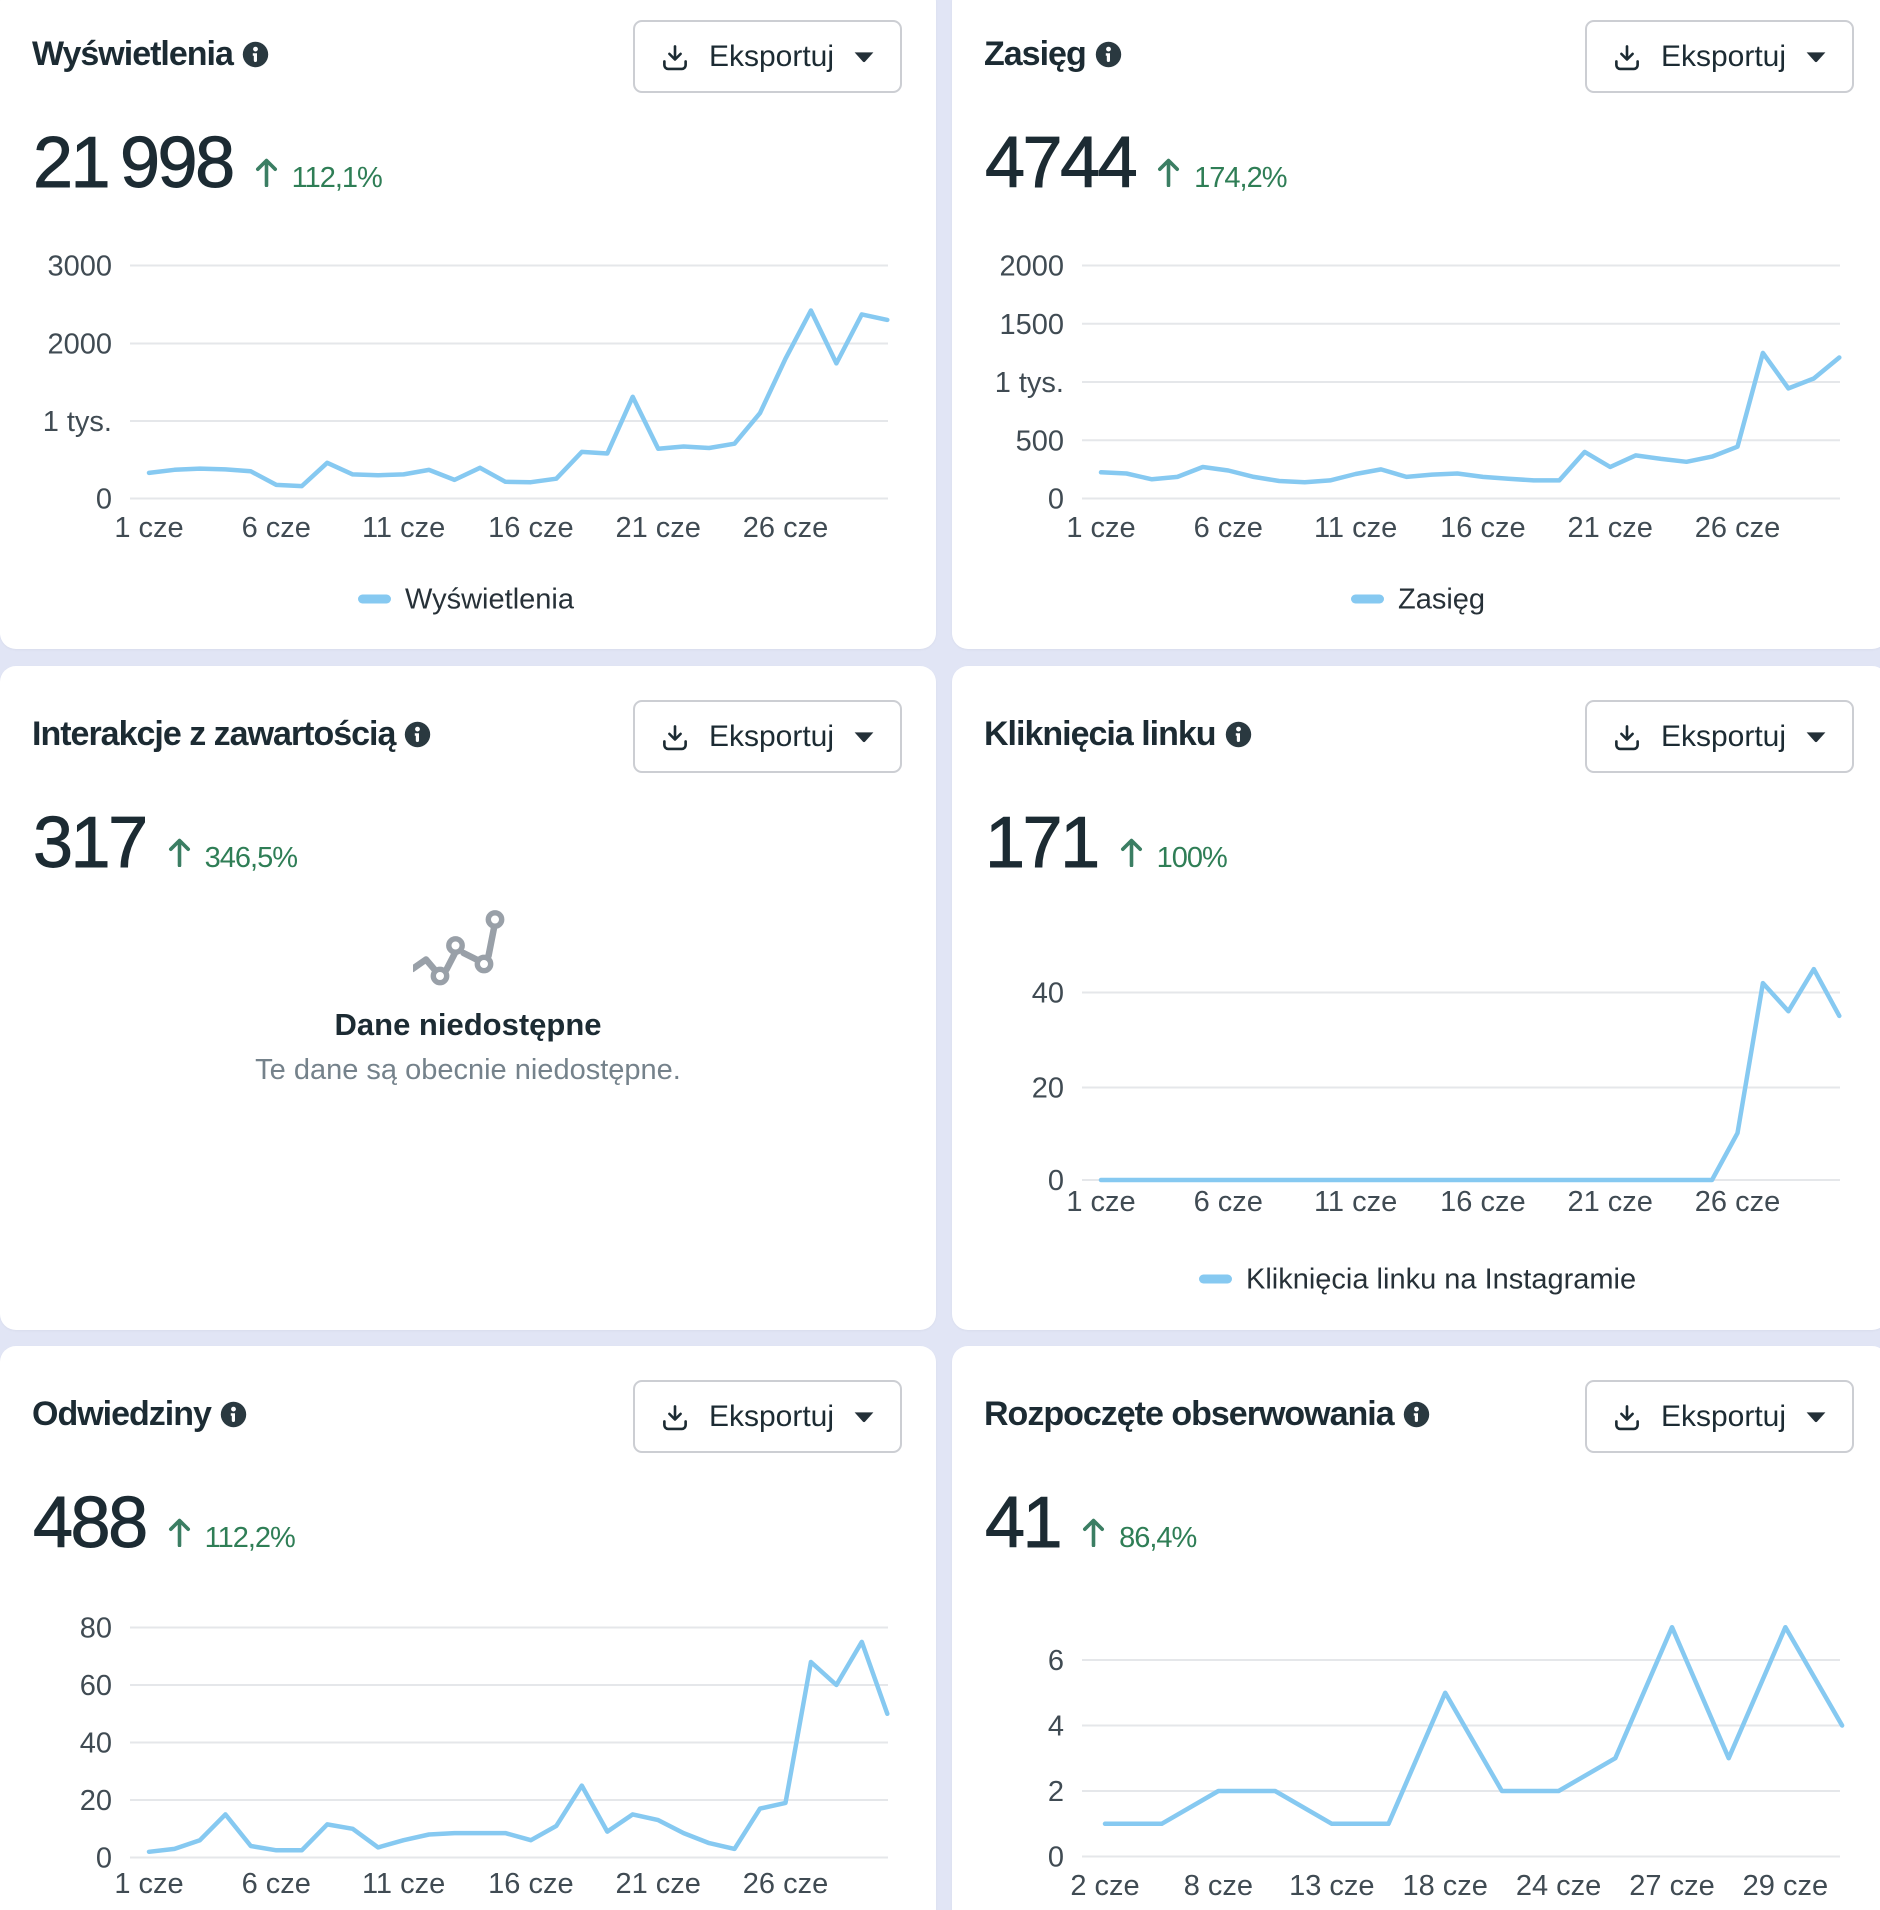 The height and width of the screenshot is (1910, 1880). I want to click on svg-text: 29 cze, so click(1785, 1886).